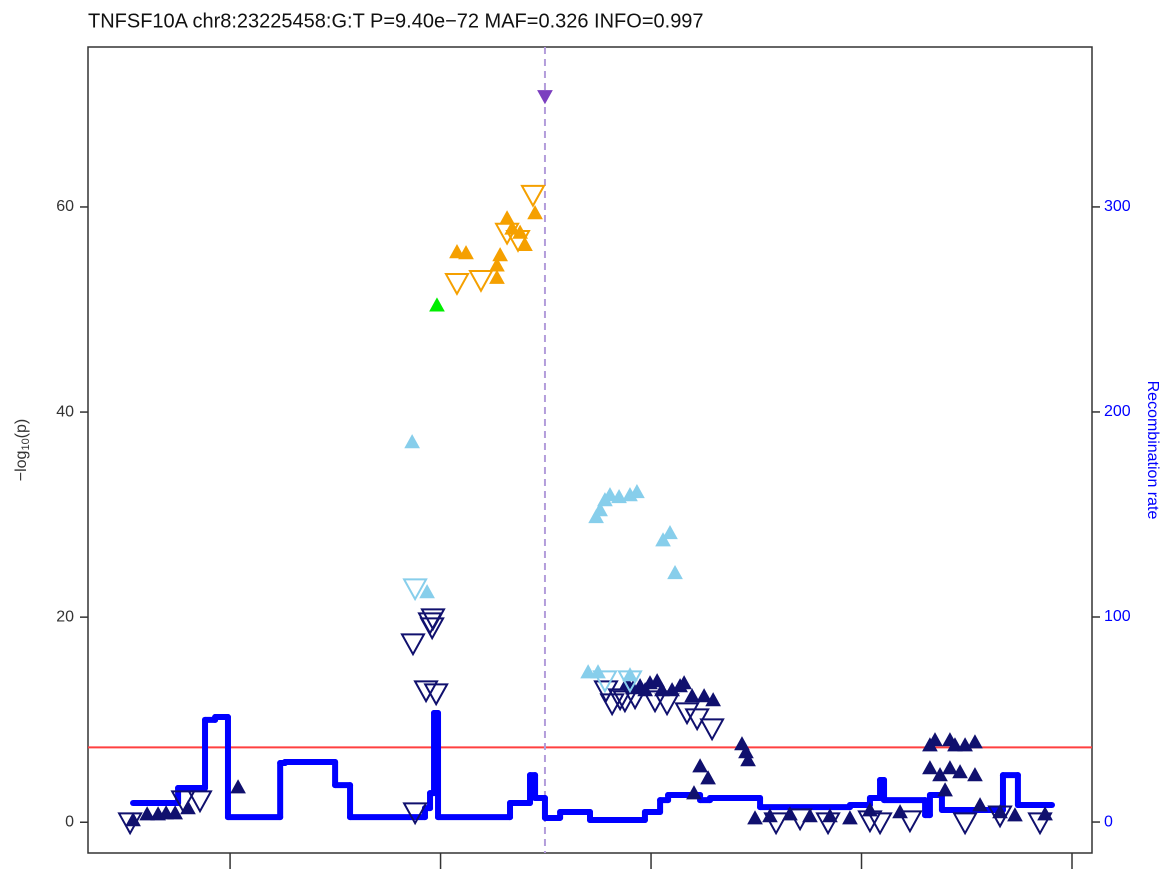 The image size is (1172, 875). What do you see at coordinates (1117, 206) in the screenshot?
I see `y2-tick-label: 300` at bounding box center [1117, 206].